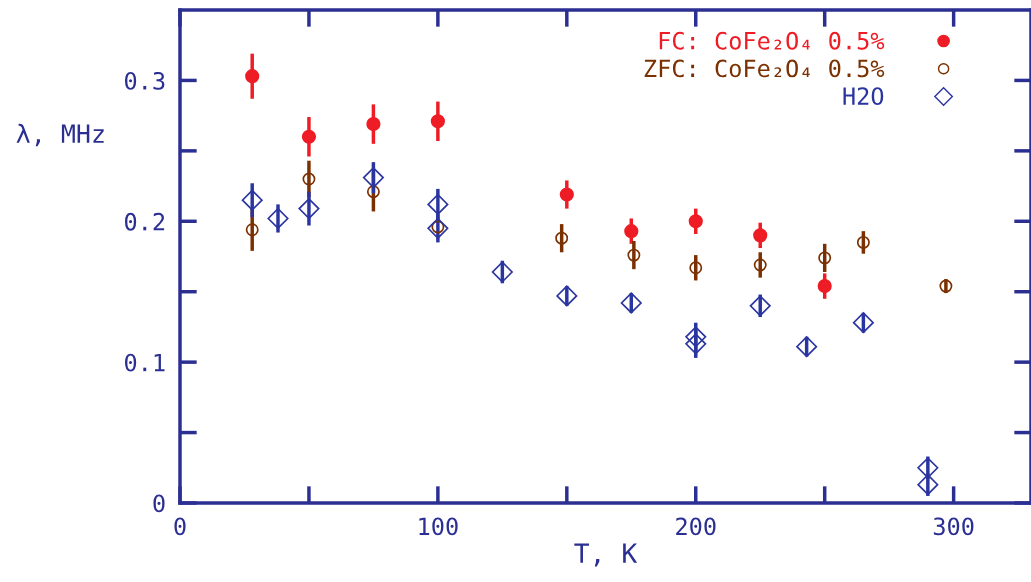 Image resolution: width=1031 pixels, height=582 pixels. What do you see at coordinates (863, 96) in the screenshot?
I see `legend-label: H2O` at bounding box center [863, 96].